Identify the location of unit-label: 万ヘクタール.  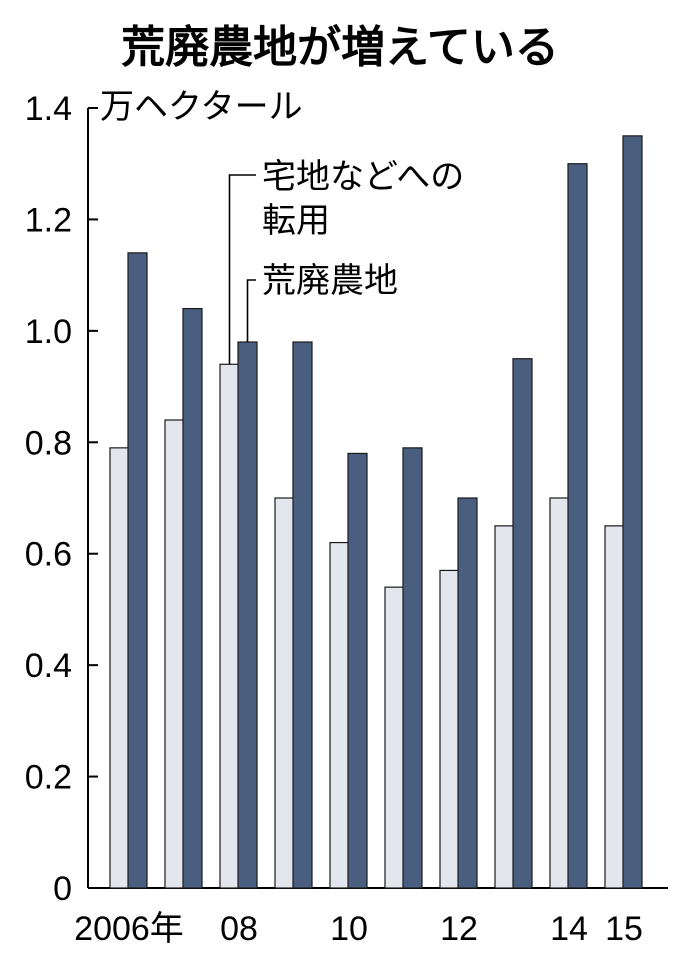
(201, 107).